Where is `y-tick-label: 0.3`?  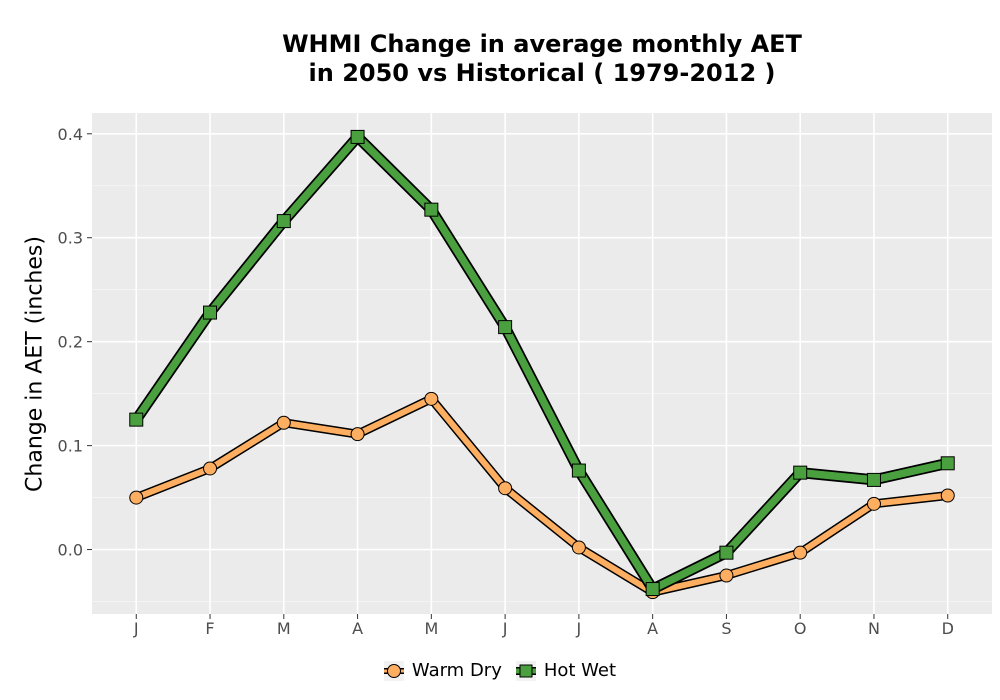
y-tick-label: 0.3 is located at coordinates (70, 238).